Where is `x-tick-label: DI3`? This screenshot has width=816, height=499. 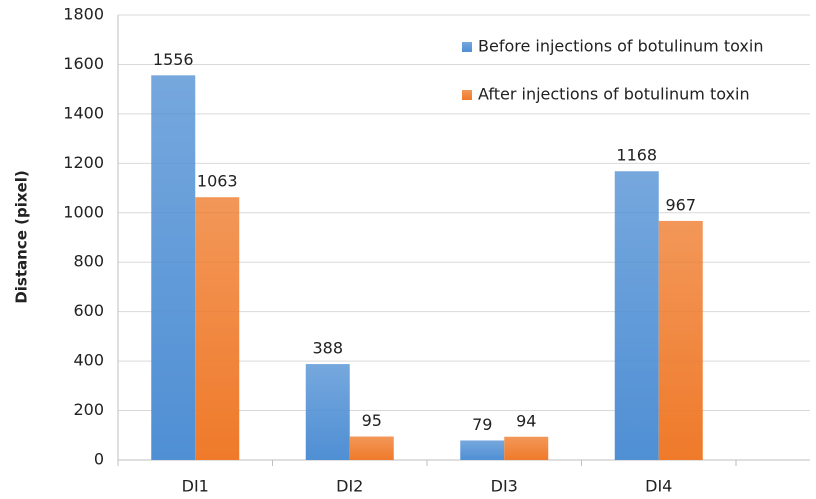 x-tick-label: DI3 is located at coordinates (504, 486).